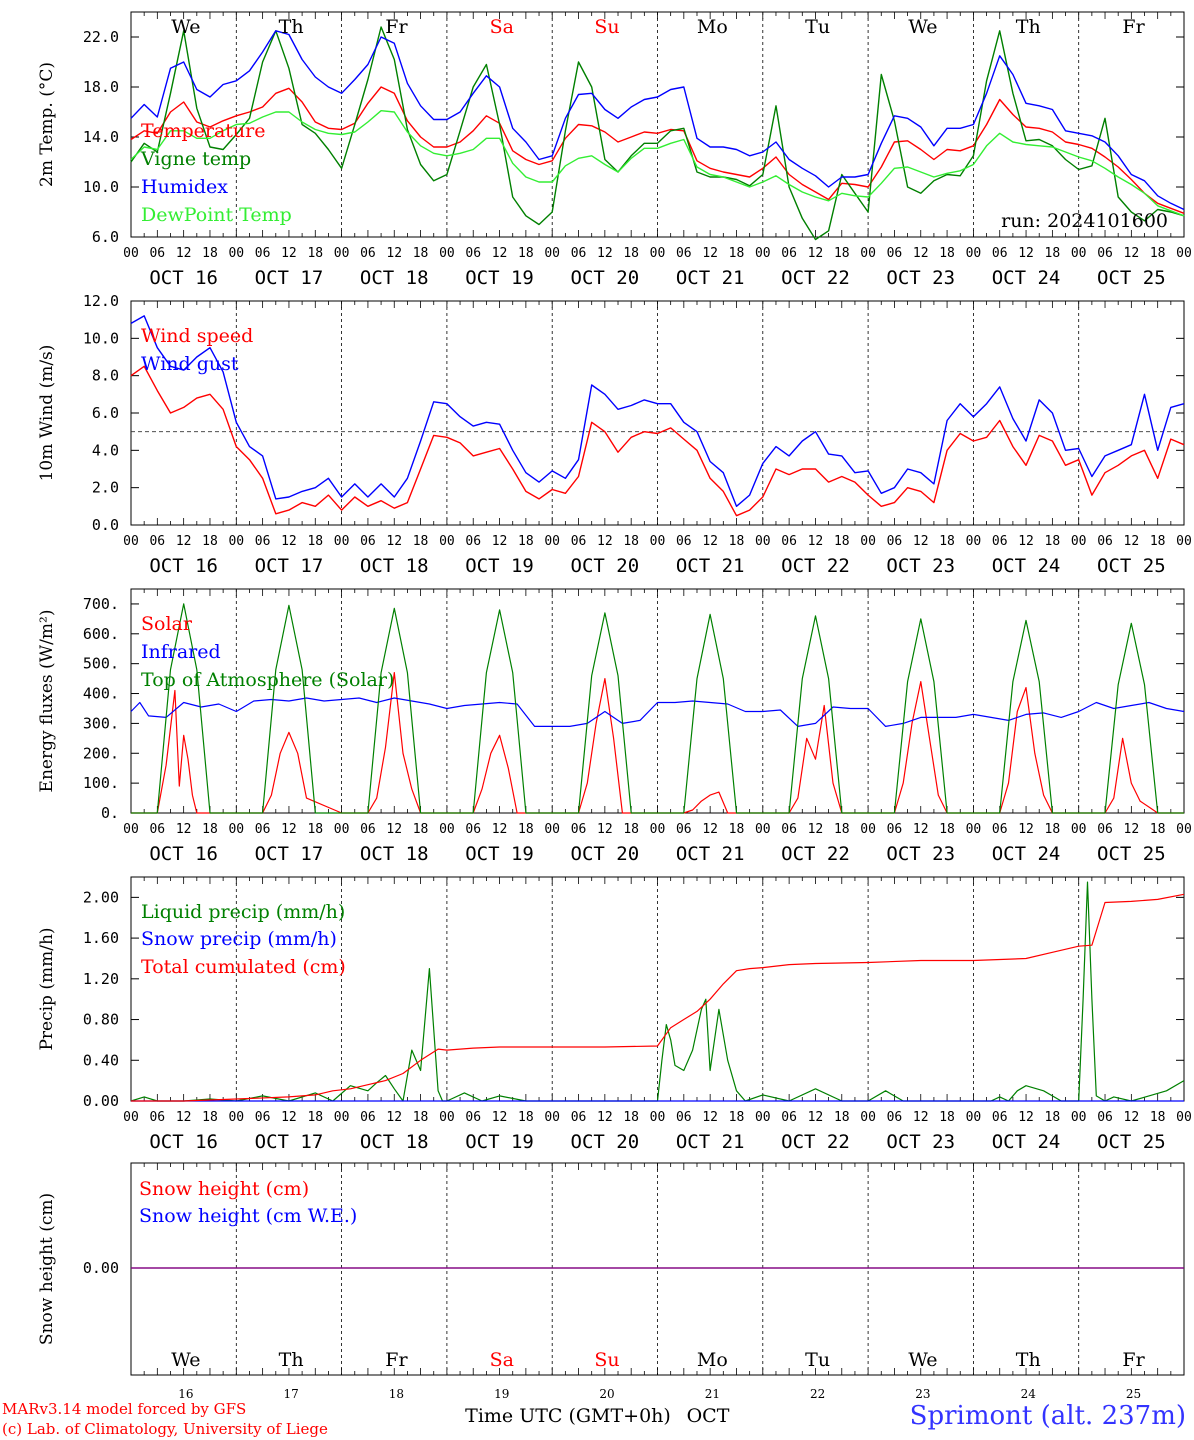 Image resolution: width=1194 pixels, height=1440 pixels. I want to click on y-tick-label: 500., so click(101, 664).